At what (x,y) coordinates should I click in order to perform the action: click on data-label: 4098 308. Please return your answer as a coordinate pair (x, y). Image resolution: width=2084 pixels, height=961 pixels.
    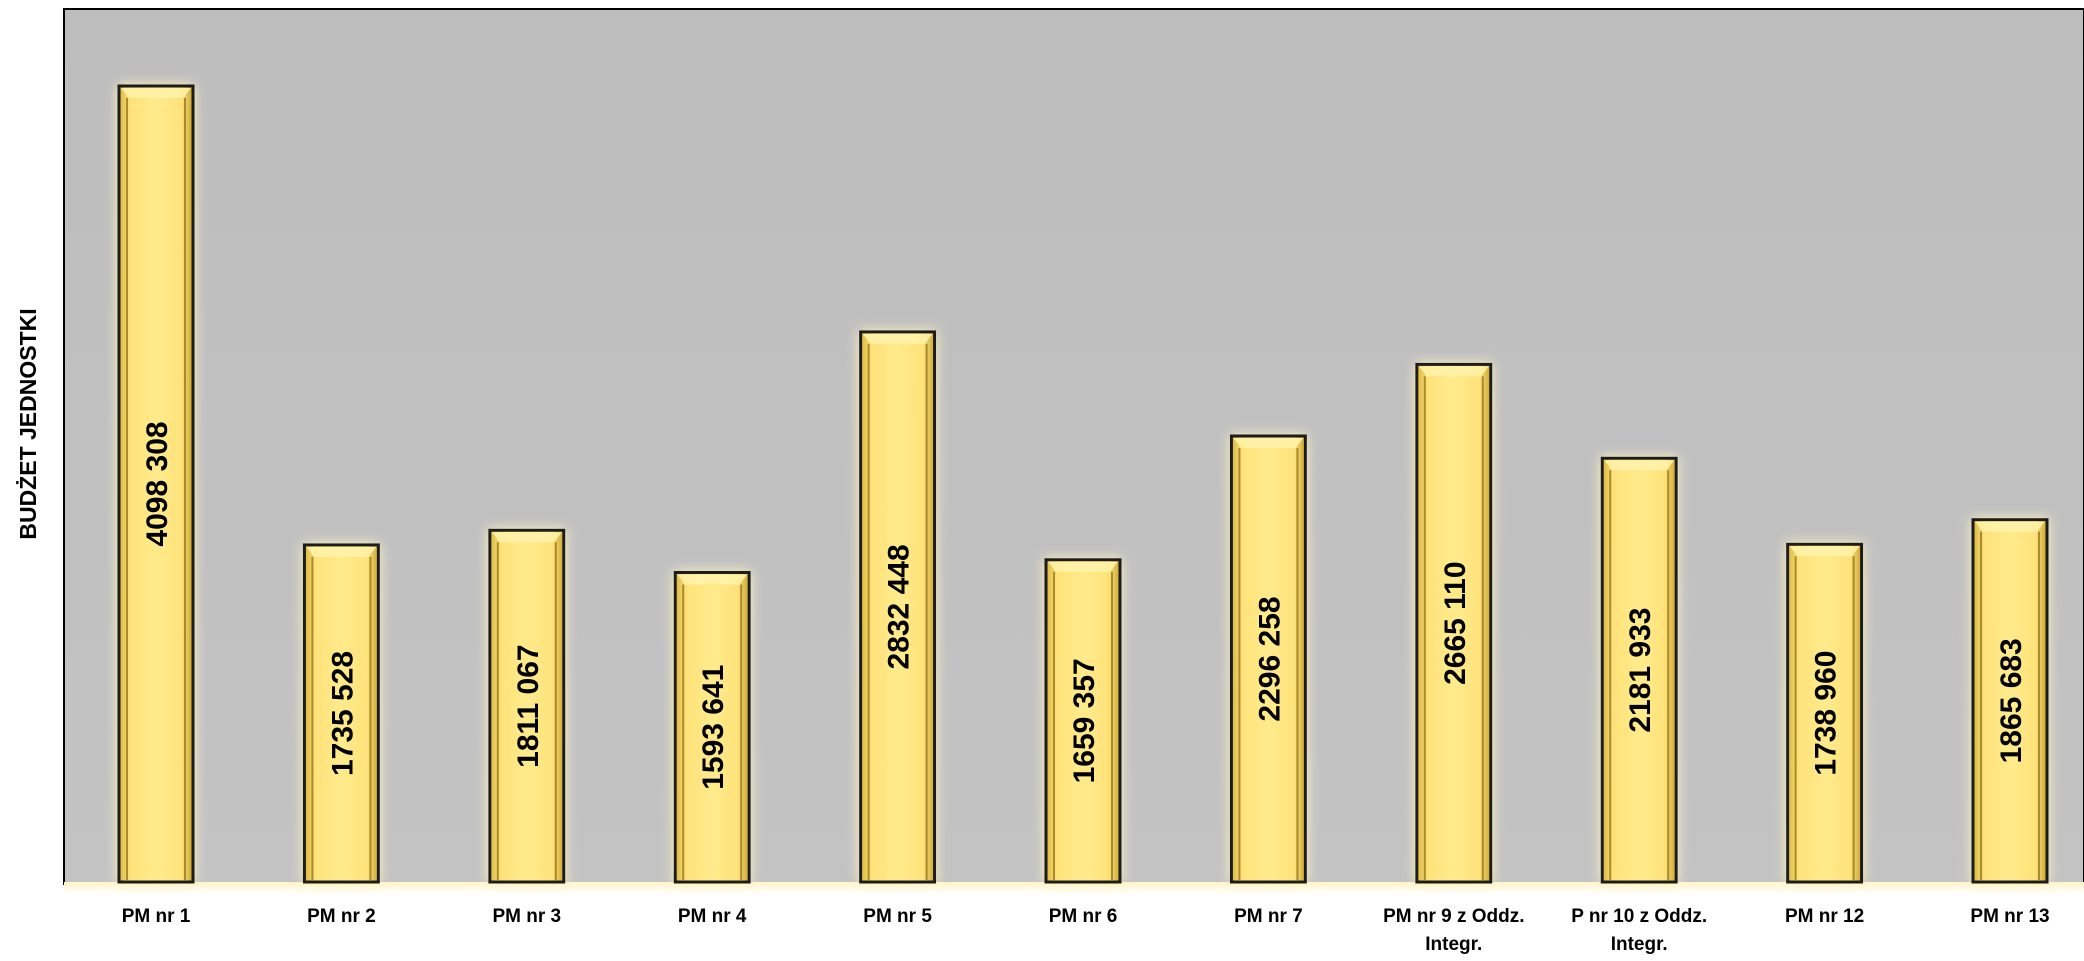
    Looking at the image, I should click on (157, 483).